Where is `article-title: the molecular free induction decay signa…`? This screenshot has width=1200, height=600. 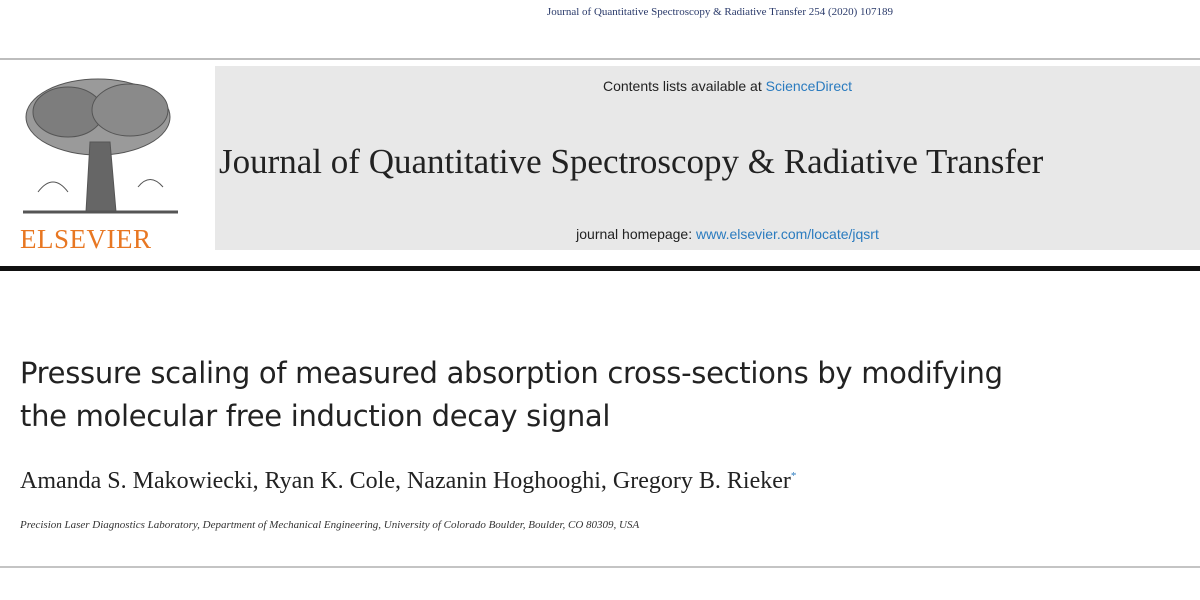 article-title: the molecular free induction decay signa… is located at coordinates (315, 416).